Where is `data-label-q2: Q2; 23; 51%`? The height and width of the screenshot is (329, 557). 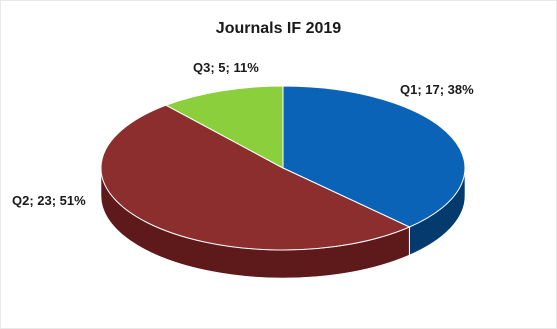
data-label-q2: Q2; 23; 51% is located at coordinates (49, 200).